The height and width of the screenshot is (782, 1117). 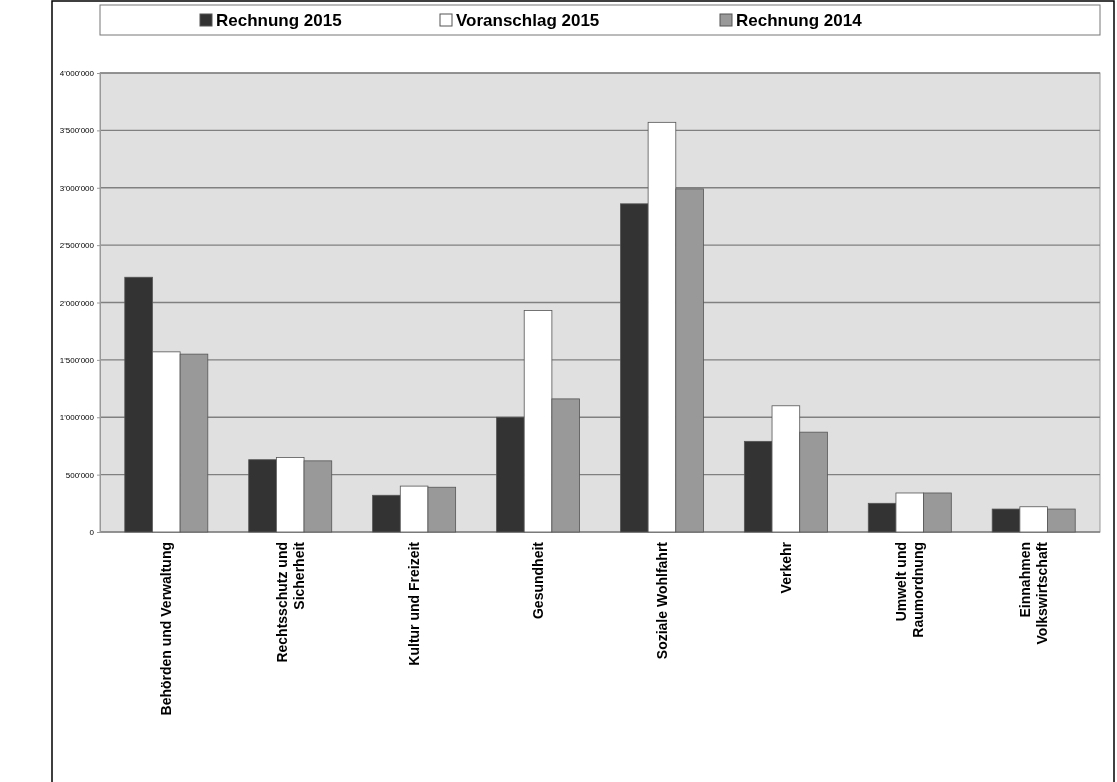 What do you see at coordinates (92, 533) in the screenshot?
I see `y-tick-label: 0` at bounding box center [92, 533].